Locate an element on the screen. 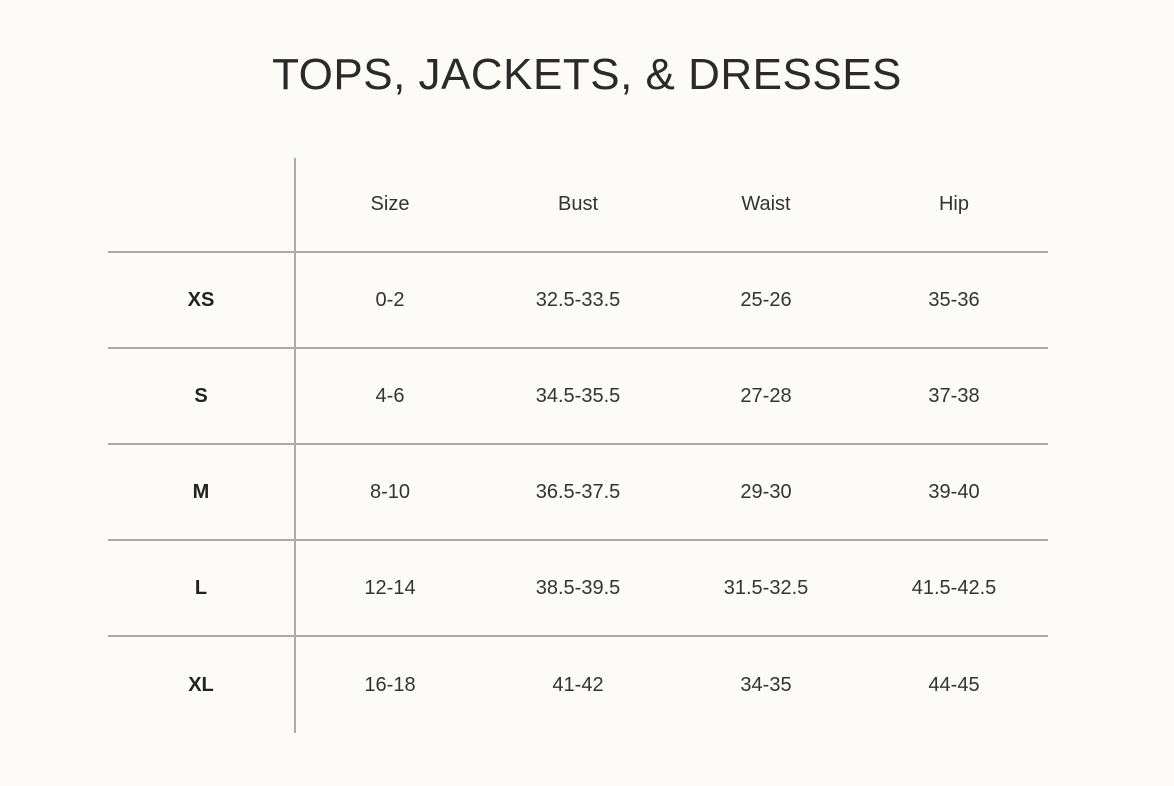 The height and width of the screenshot is (786, 1174). header-cell-bust: Bust is located at coordinates (578, 204).